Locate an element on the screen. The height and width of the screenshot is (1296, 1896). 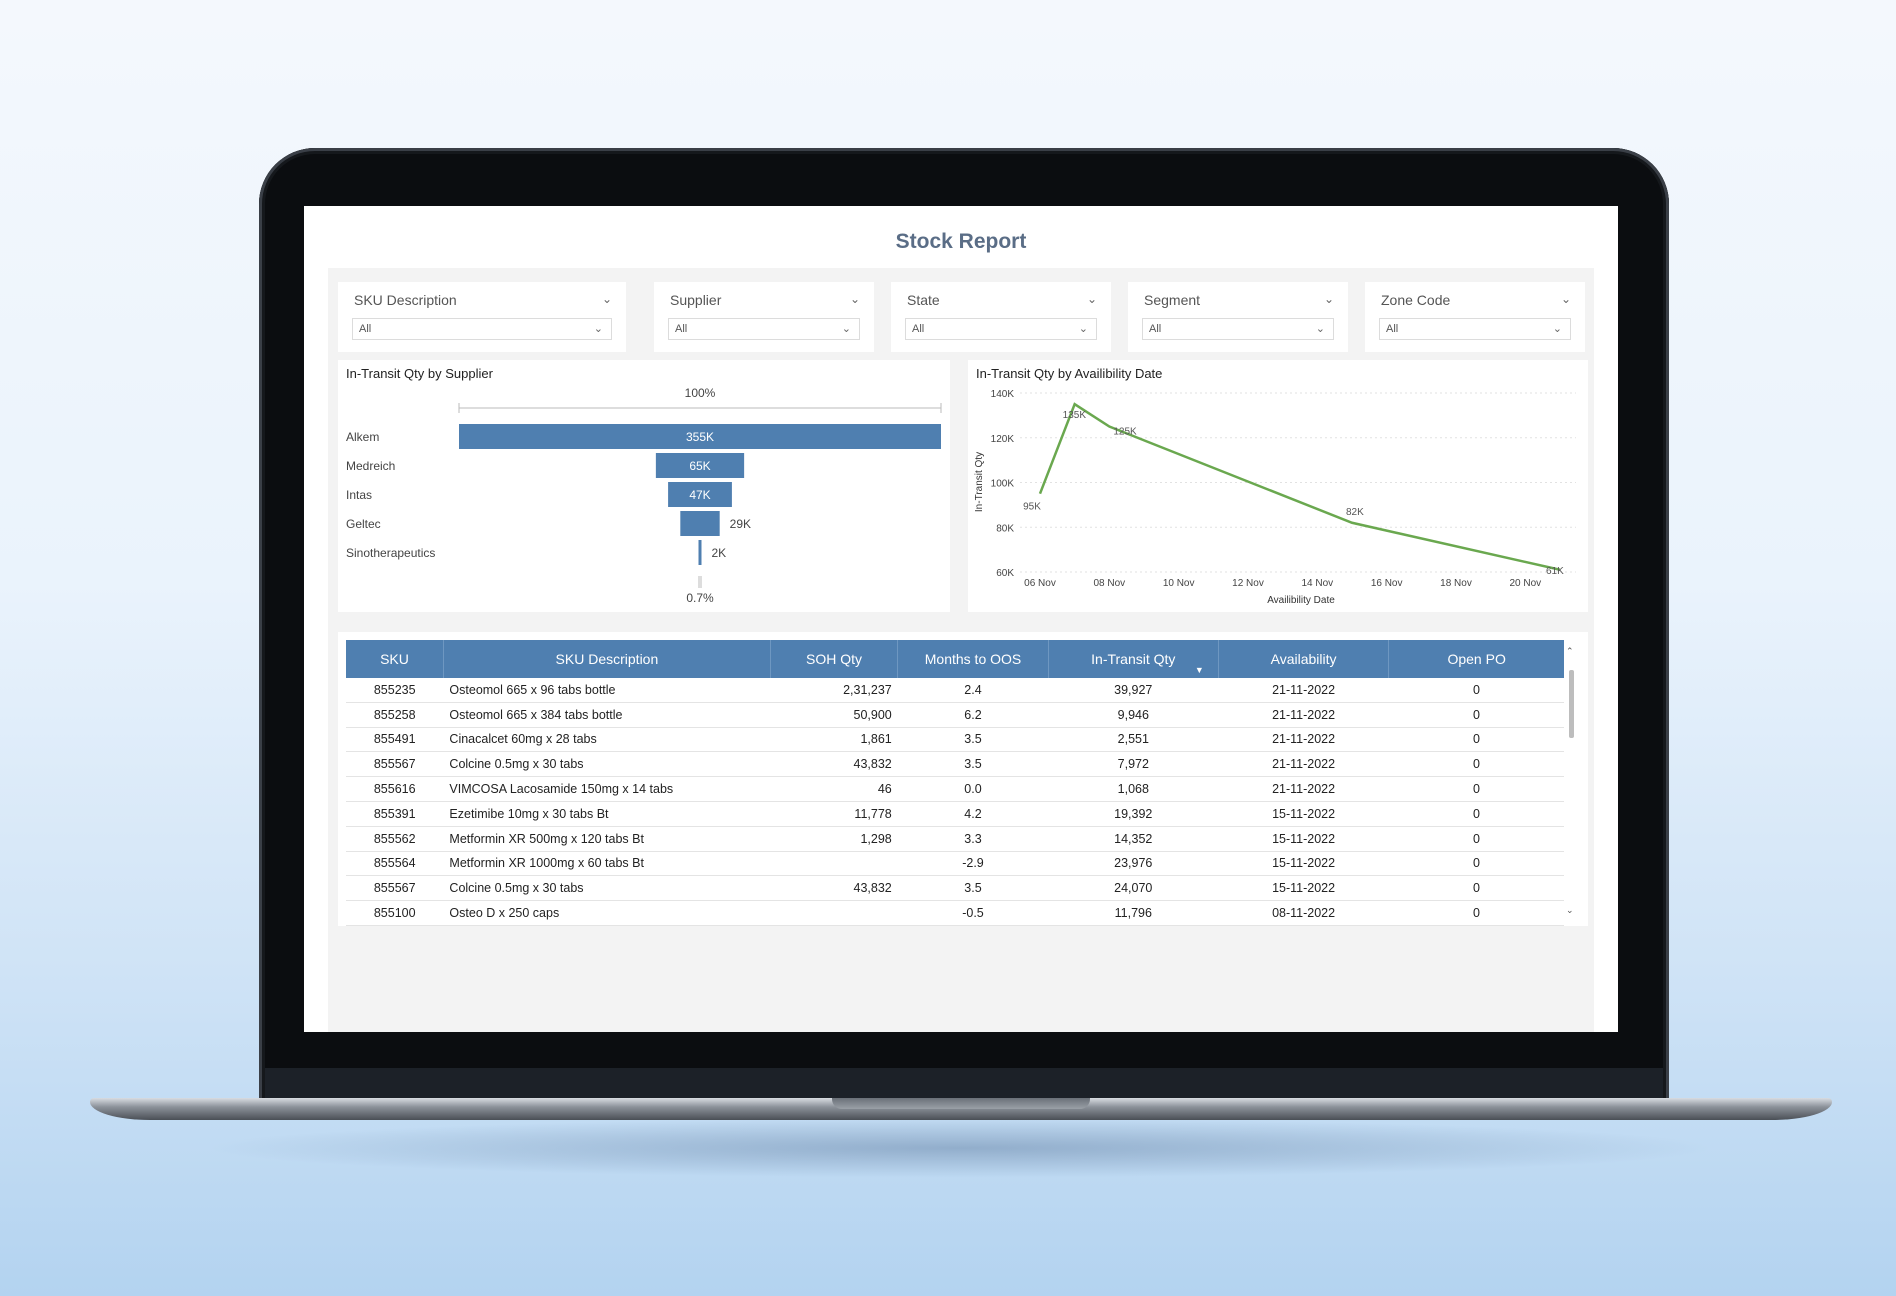
cell-sku-description: Ezetimibe 10mg x 30 tabs Bt is located at coordinates (607, 814).